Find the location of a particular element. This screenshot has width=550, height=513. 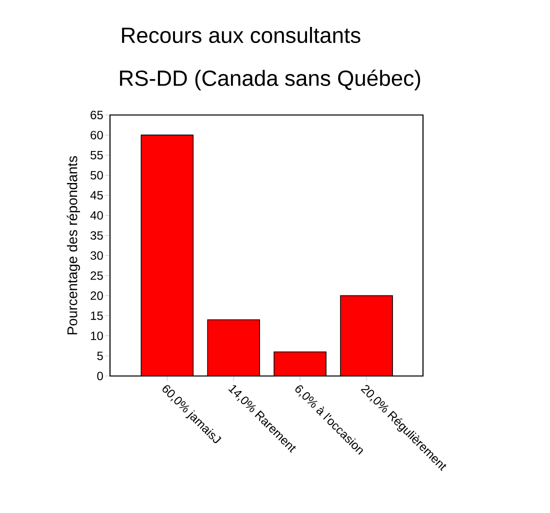

y-tick-label: 65 is located at coordinates (96, 115).